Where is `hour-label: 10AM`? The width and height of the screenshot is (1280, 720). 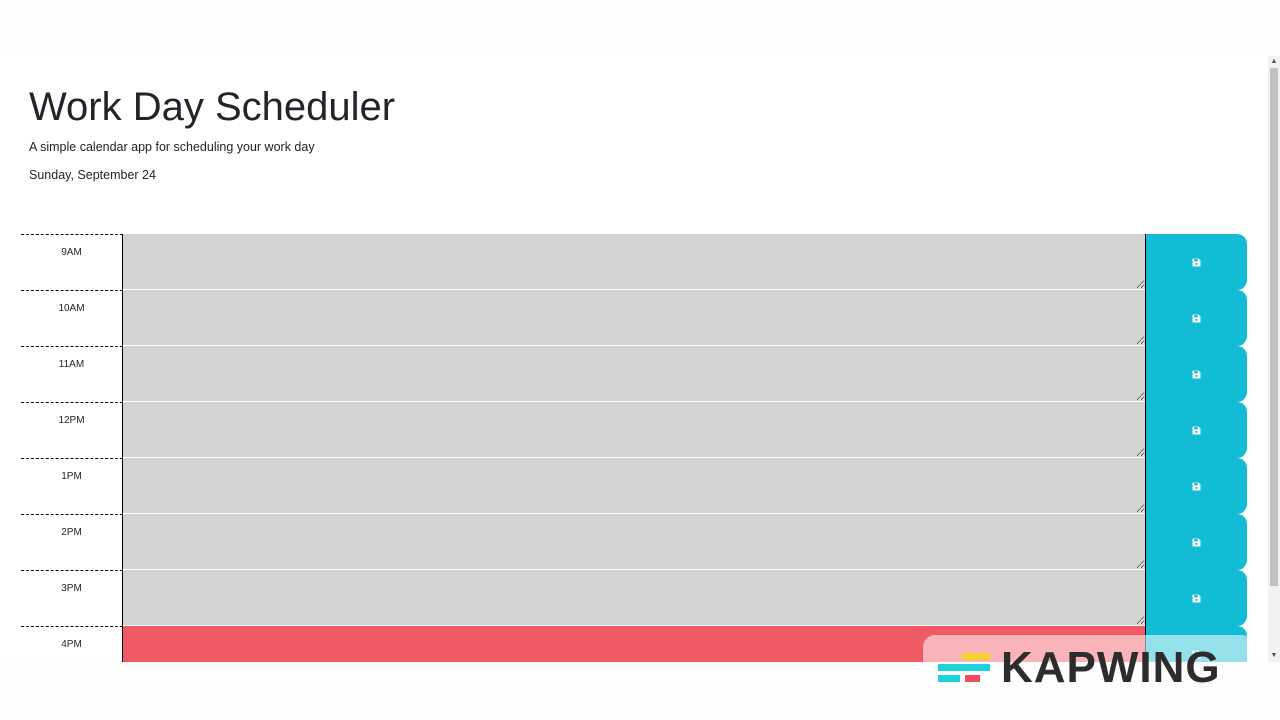 hour-label: 10AM is located at coordinates (72, 318).